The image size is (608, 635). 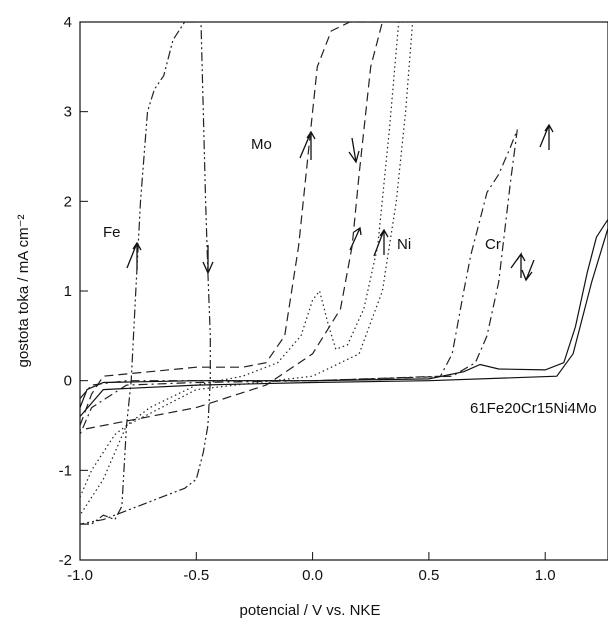 What do you see at coordinates (404, 244) in the screenshot?
I see `curve-label: Ni` at bounding box center [404, 244].